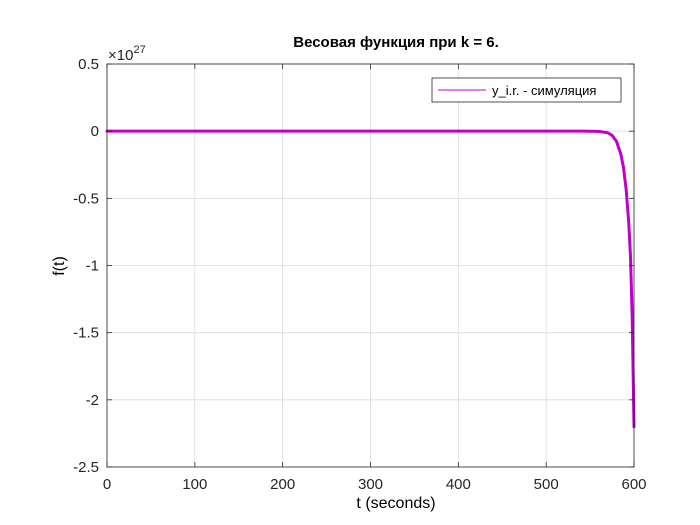 The height and width of the screenshot is (525, 700). What do you see at coordinates (92, 266) in the screenshot?
I see `y-tick-label: -1` at bounding box center [92, 266].